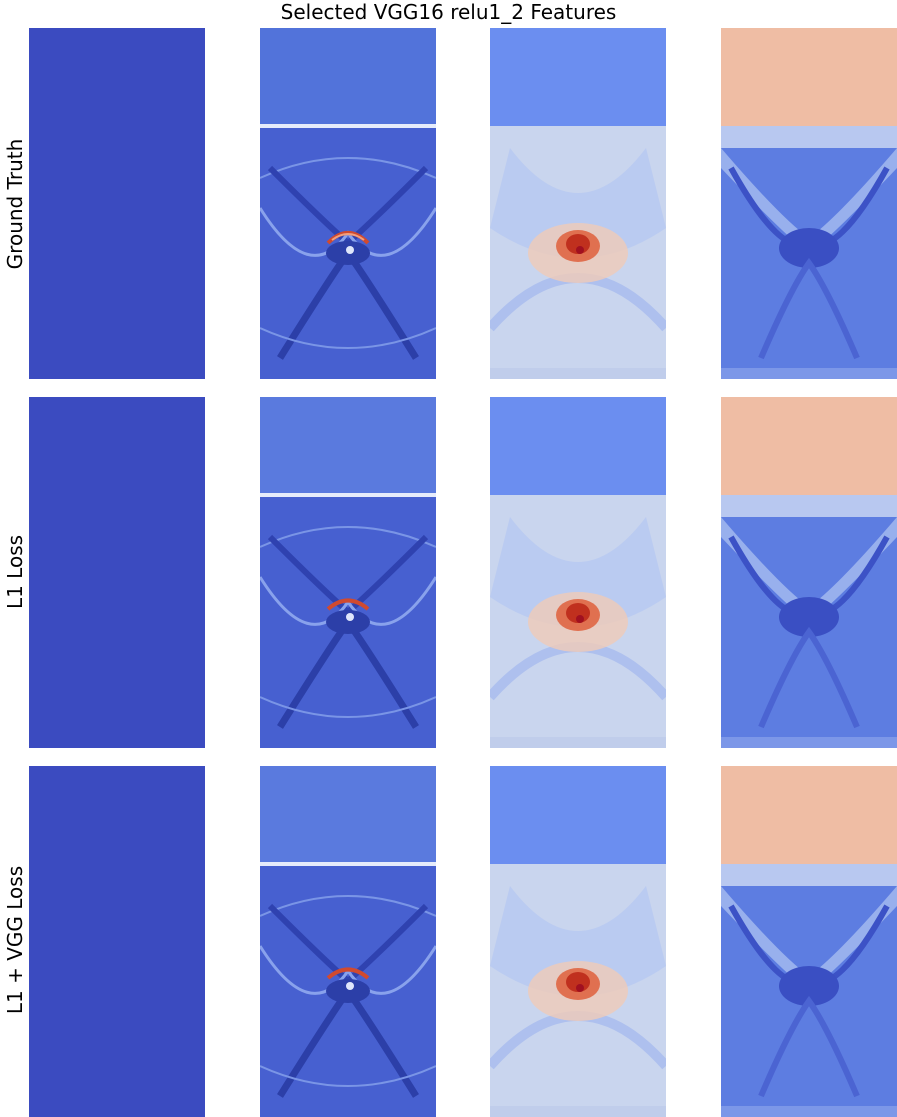  What do you see at coordinates (15, 940) in the screenshot?
I see `row-label-l1-vgg-loss: L1 + VGG Loss` at bounding box center [15, 940].